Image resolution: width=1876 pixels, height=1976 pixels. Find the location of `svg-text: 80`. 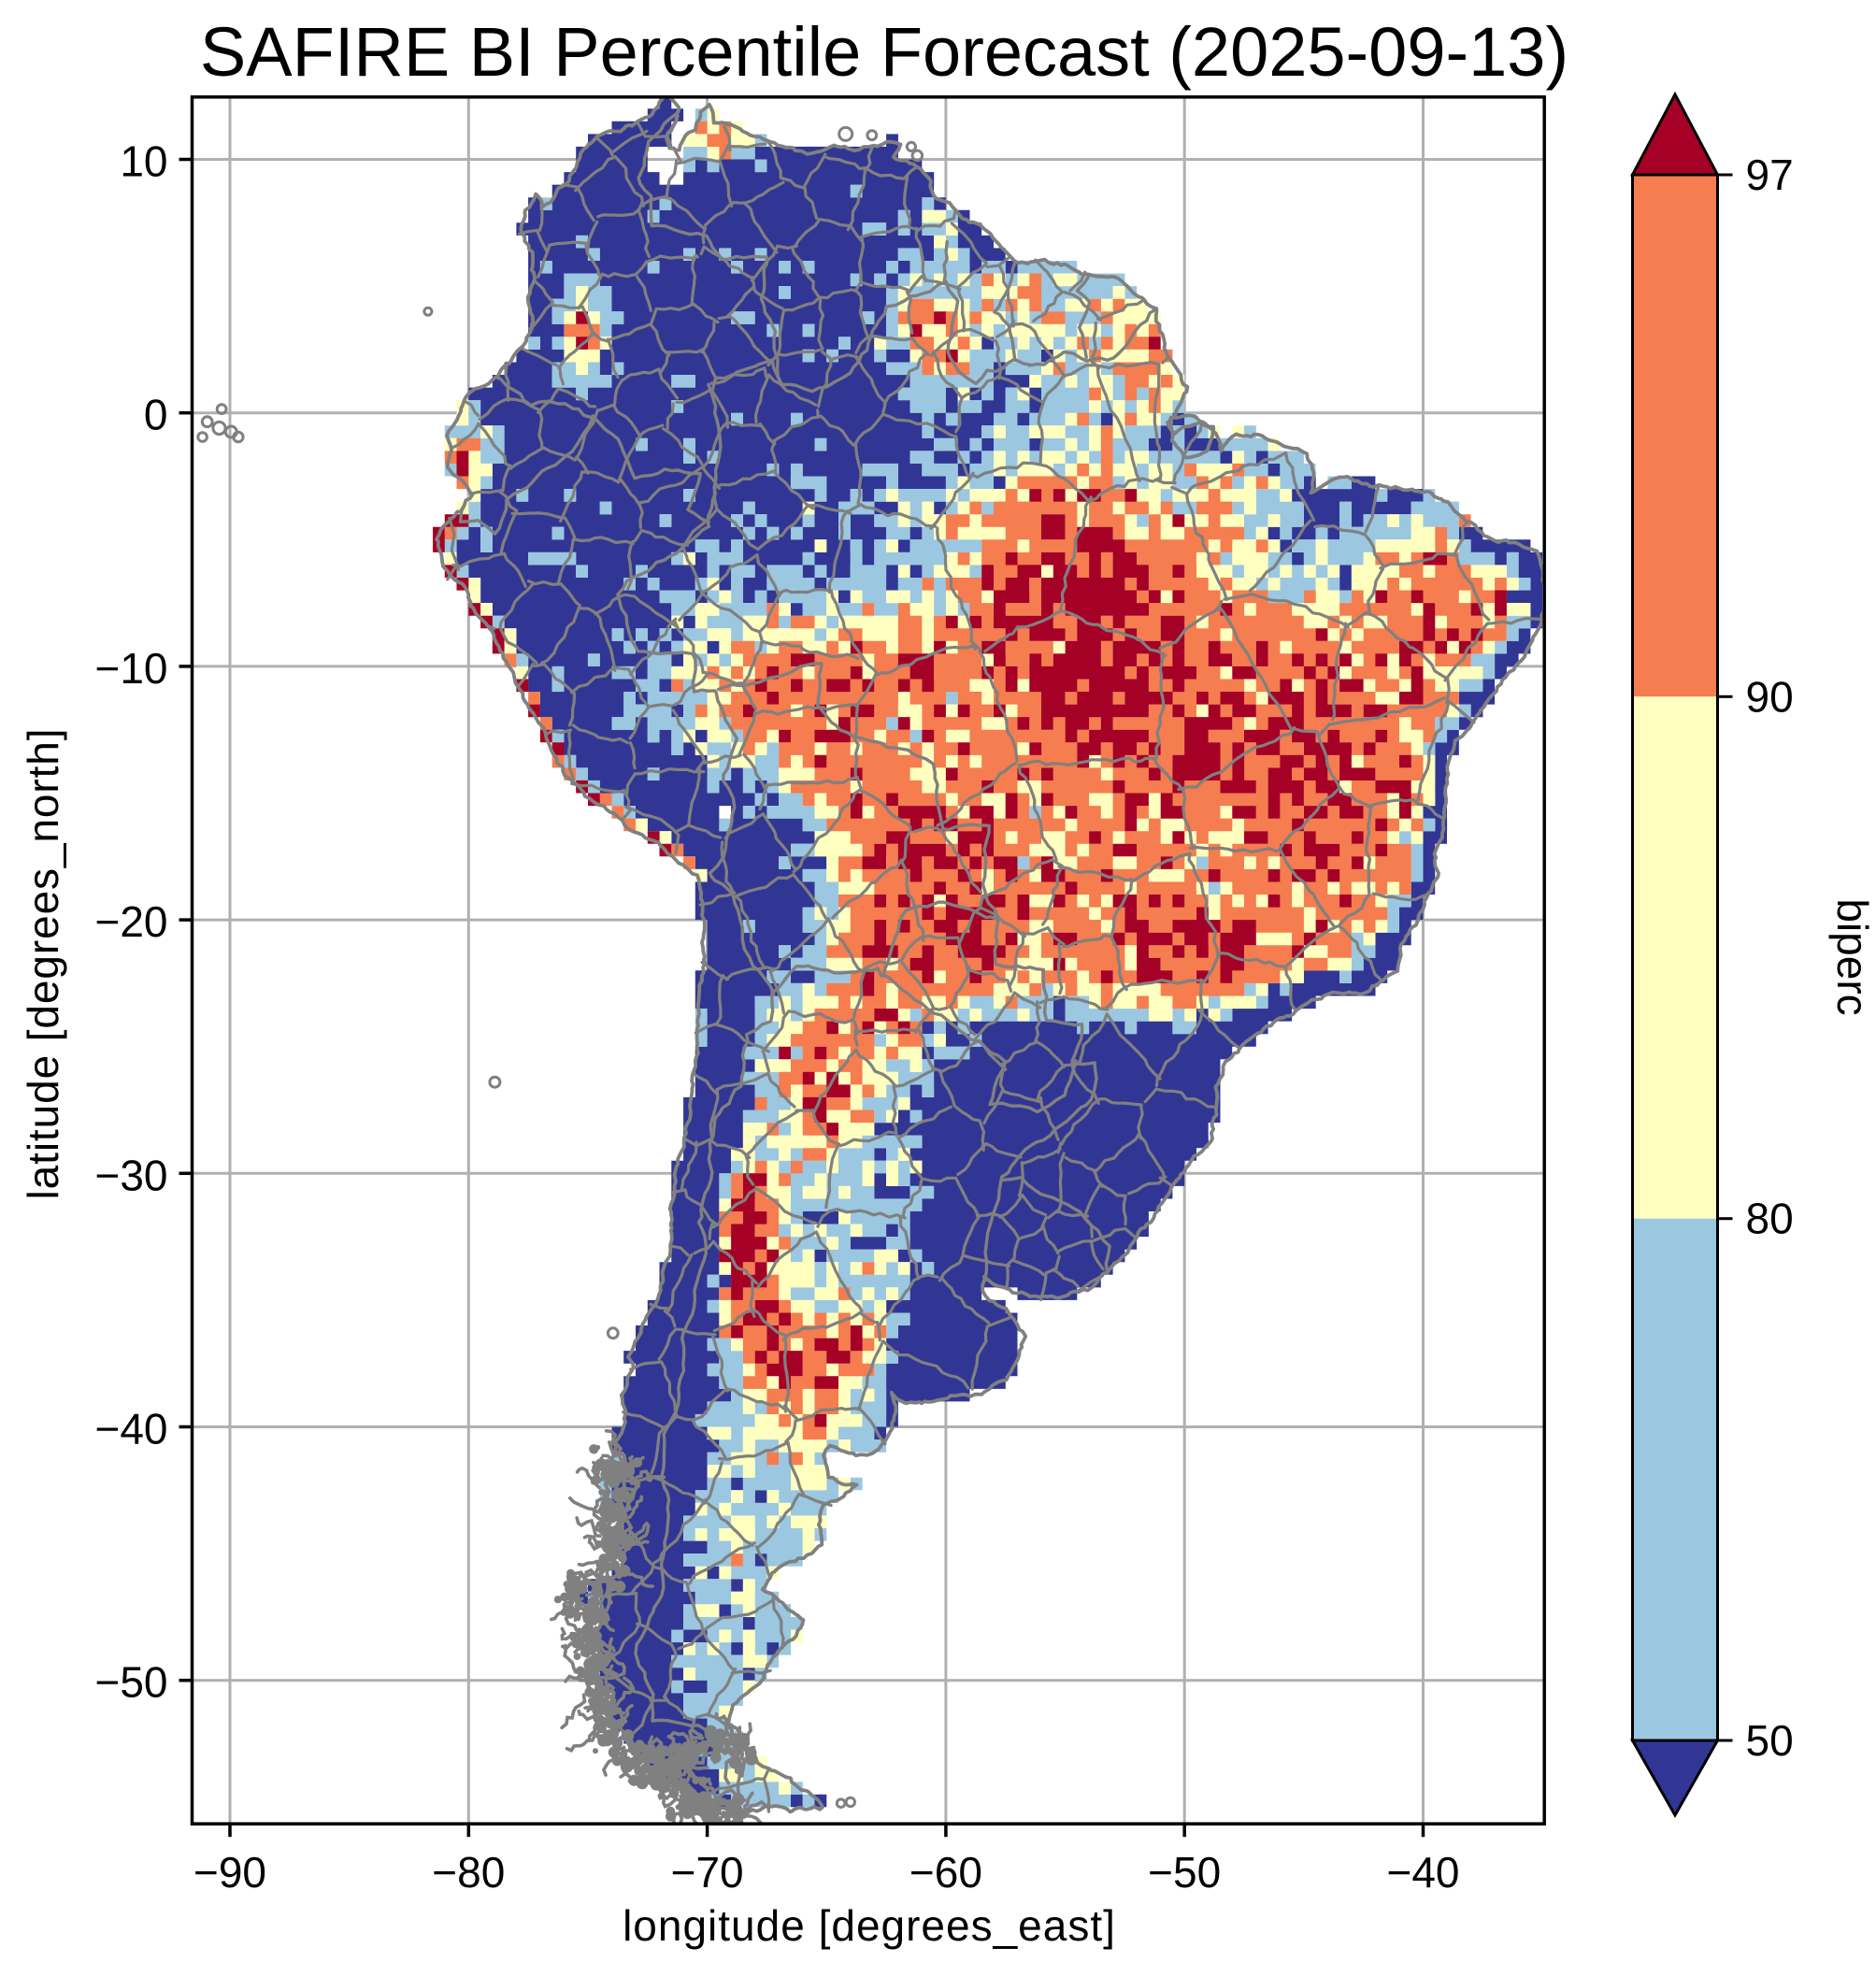

svg-text: 80 is located at coordinates (1770, 1219).